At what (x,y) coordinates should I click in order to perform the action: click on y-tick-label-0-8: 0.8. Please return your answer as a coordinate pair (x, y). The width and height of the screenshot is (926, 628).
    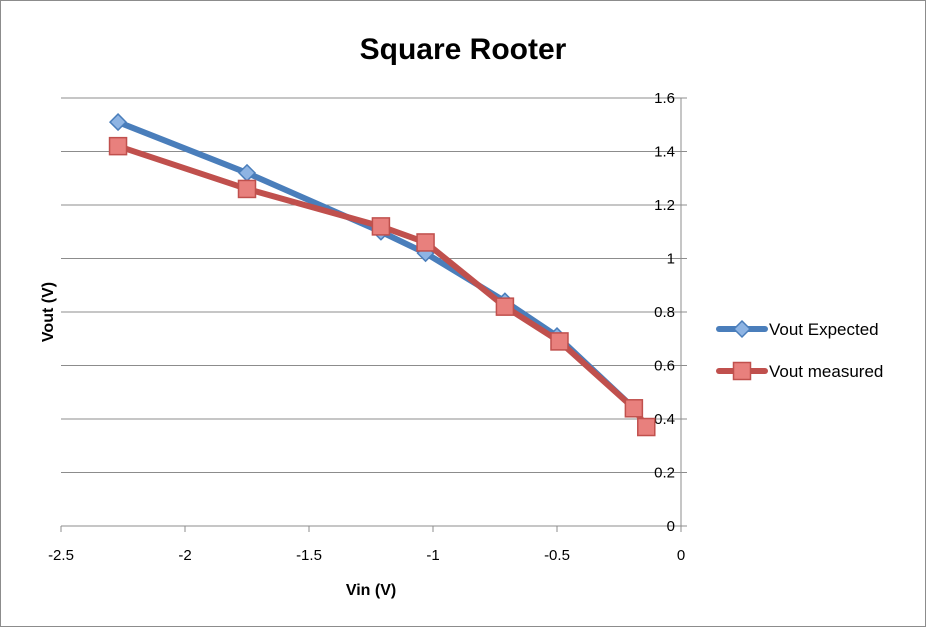
    Looking at the image, I should click on (664, 312).